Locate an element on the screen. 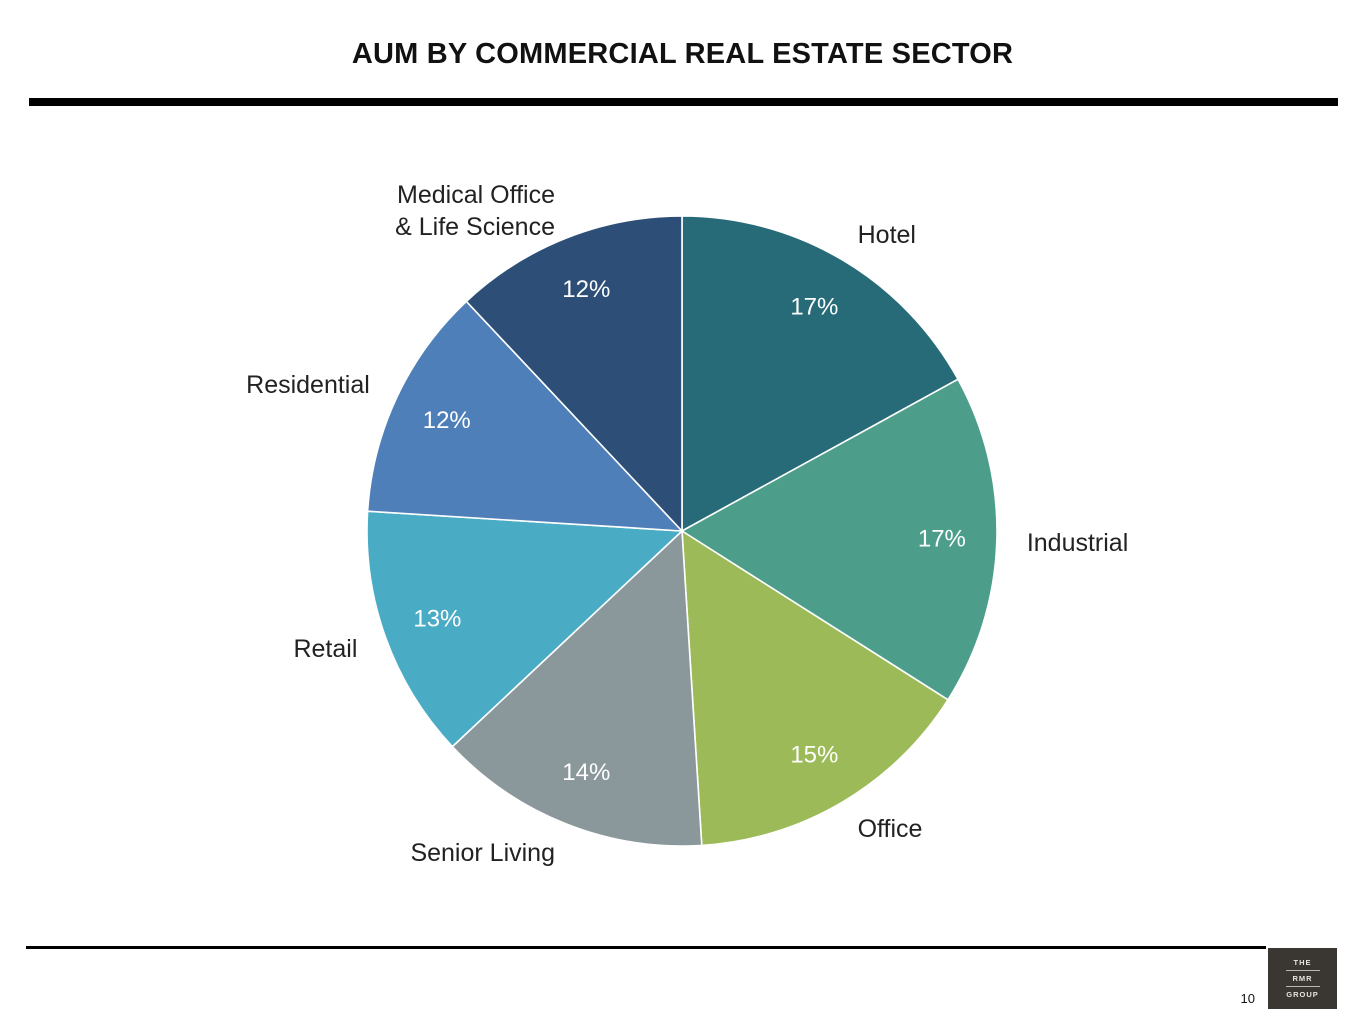 This screenshot has height=1024, width=1365. category-label-line: Medical Office is located at coordinates (476, 195).